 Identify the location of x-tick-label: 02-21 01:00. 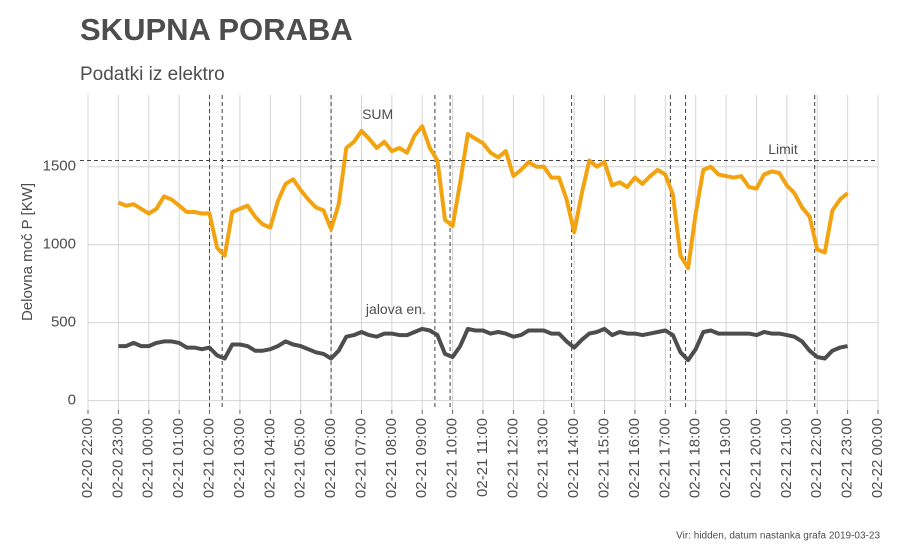
(178, 458).